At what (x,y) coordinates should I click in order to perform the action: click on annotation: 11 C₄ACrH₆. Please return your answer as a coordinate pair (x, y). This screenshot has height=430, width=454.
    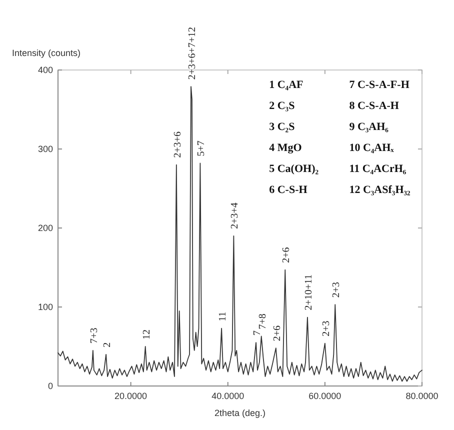
    Looking at the image, I should click on (378, 169).